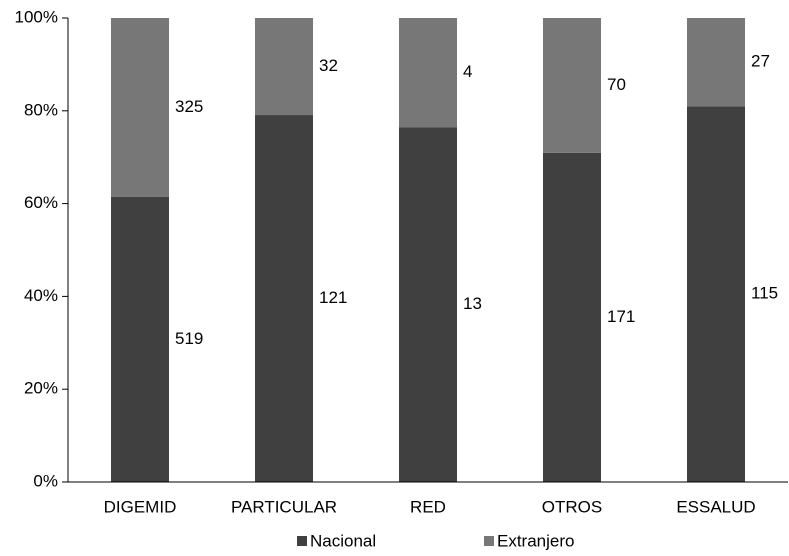 Image resolution: width=789 pixels, height=556 pixels. Describe the element at coordinates (41, 202) in the screenshot. I see `y-tick-label: 60%` at that location.